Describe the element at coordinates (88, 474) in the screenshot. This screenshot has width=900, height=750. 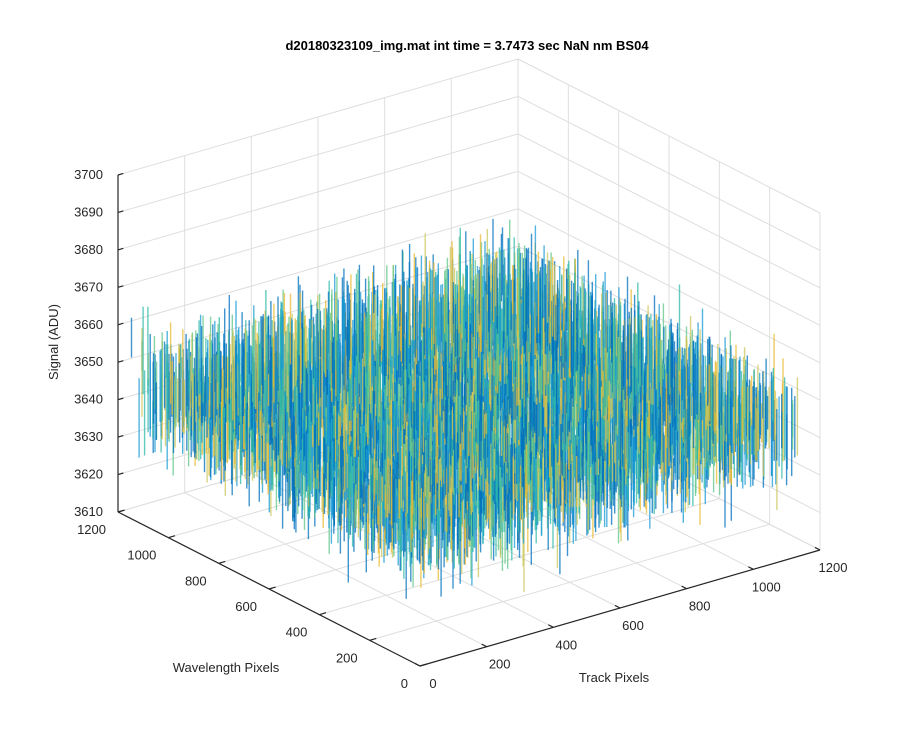
I see `z-tick-label: 3620` at that location.